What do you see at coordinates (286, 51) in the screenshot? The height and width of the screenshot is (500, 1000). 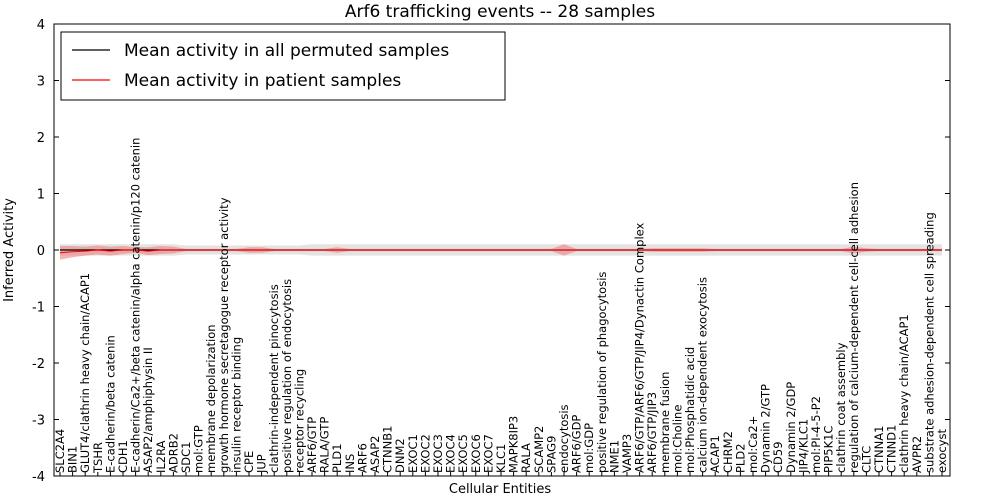 I see `legend-label-permuted: Mean activity in all permuted samples` at bounding box center [286, 51].